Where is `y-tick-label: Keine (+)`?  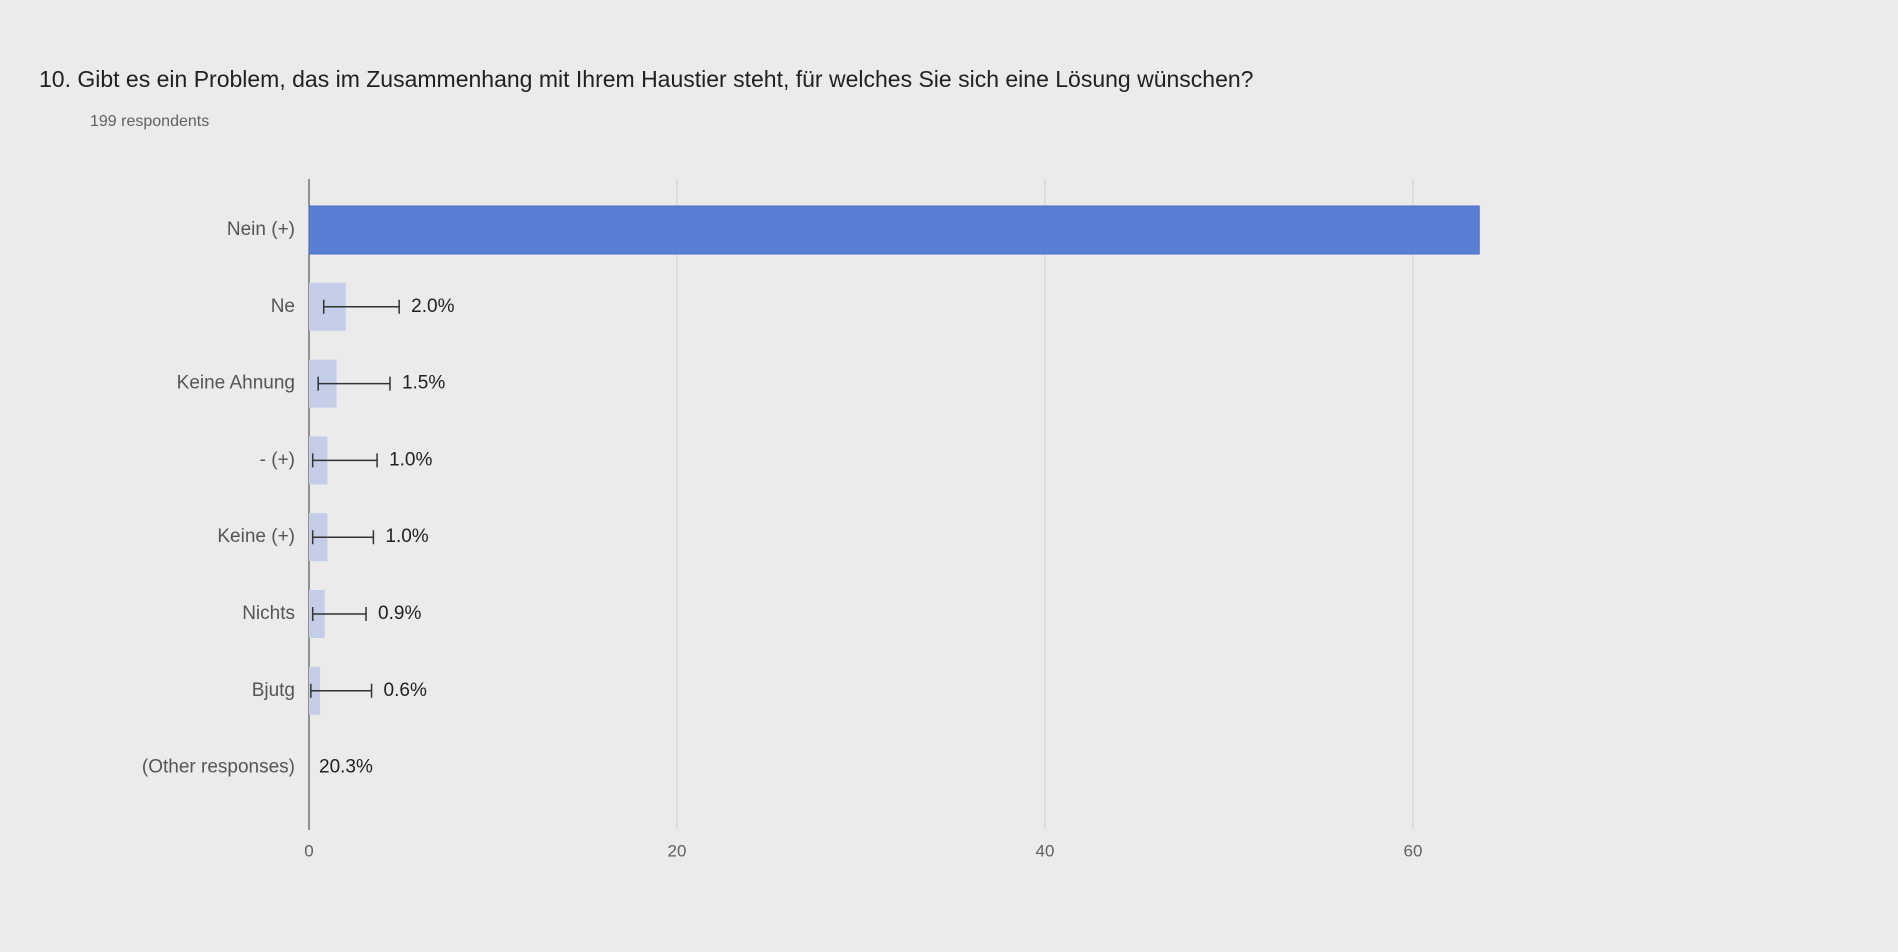
y-tick-label: Keine (+) is located at coordinates (256, 536).